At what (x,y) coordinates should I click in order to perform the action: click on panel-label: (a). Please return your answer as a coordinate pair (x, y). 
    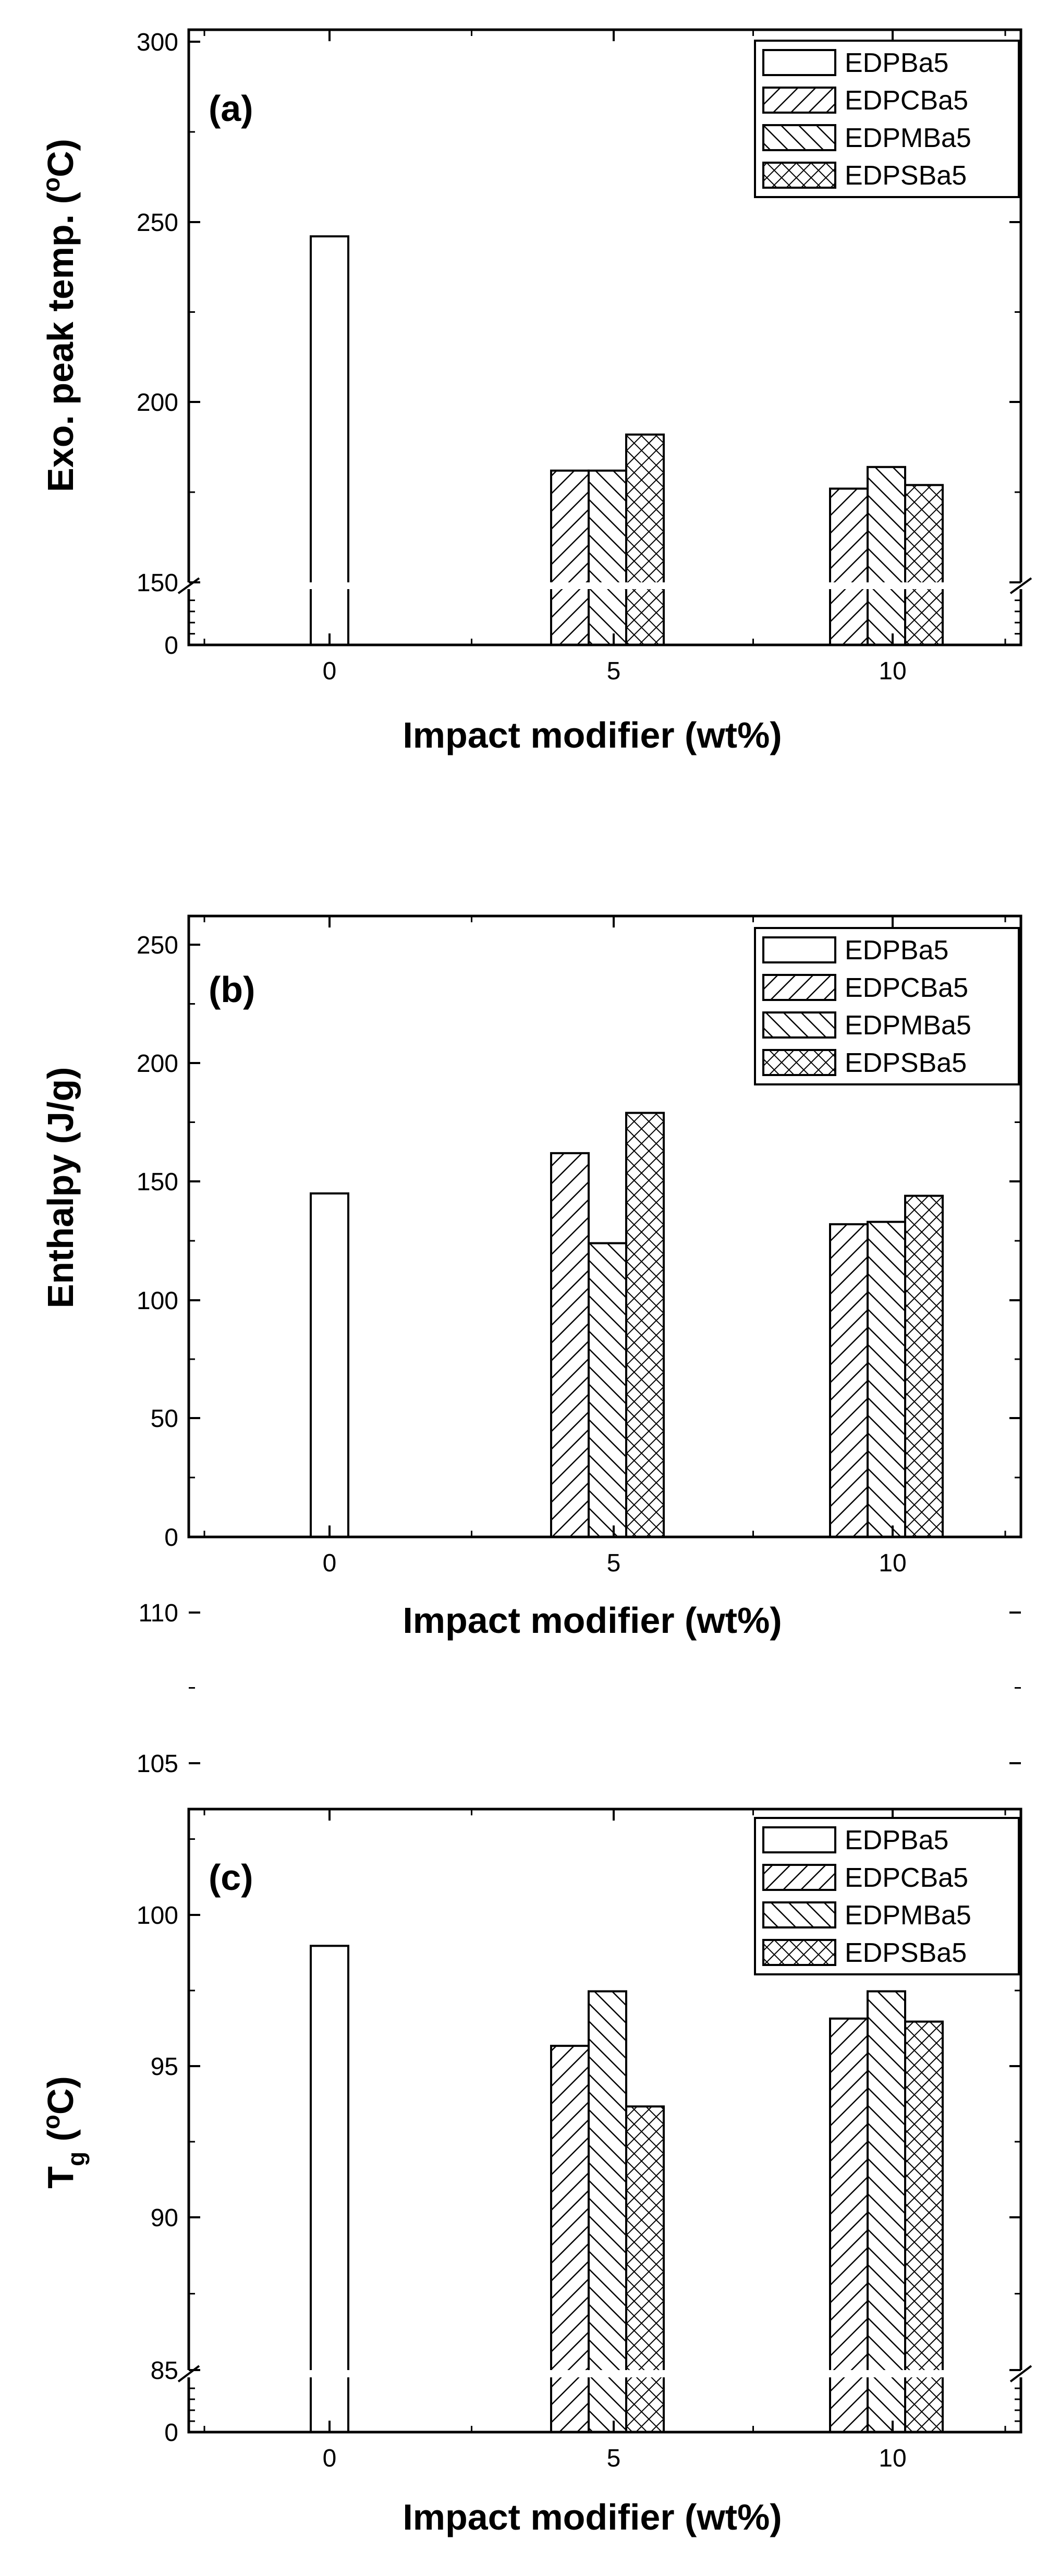
    Looking at the image, I should click on (231, 108).